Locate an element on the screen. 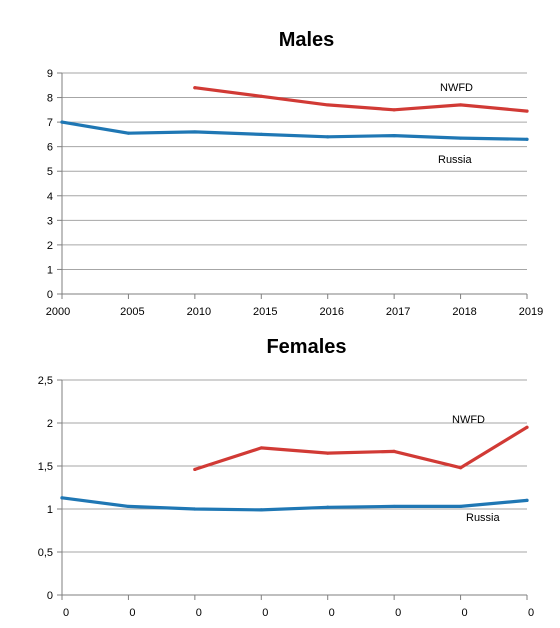 This screenshot has height=628, width=560. x-tick-label: 2019 is located at coordinates (531, 312).